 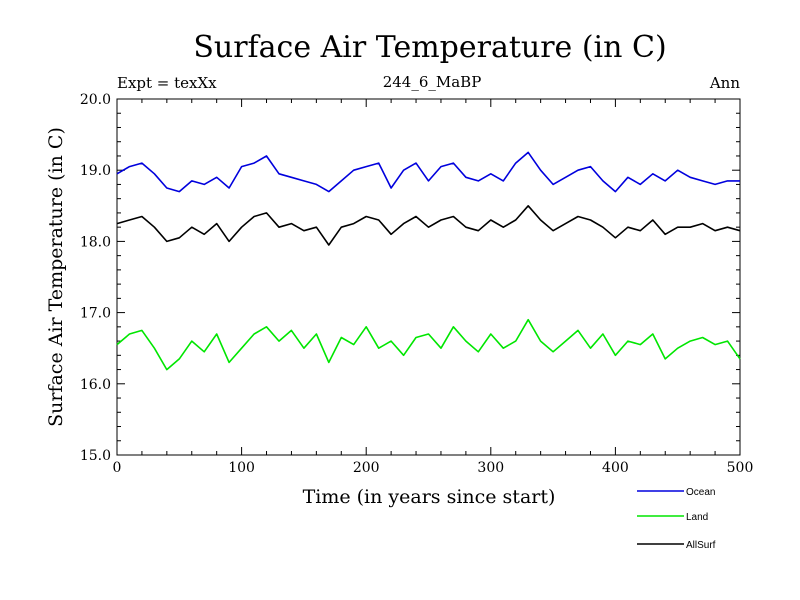 What do you see at coordinates (697, 517) in the screenshot?
I see `legend-label-land: Land` at bounding box center [697, 517].